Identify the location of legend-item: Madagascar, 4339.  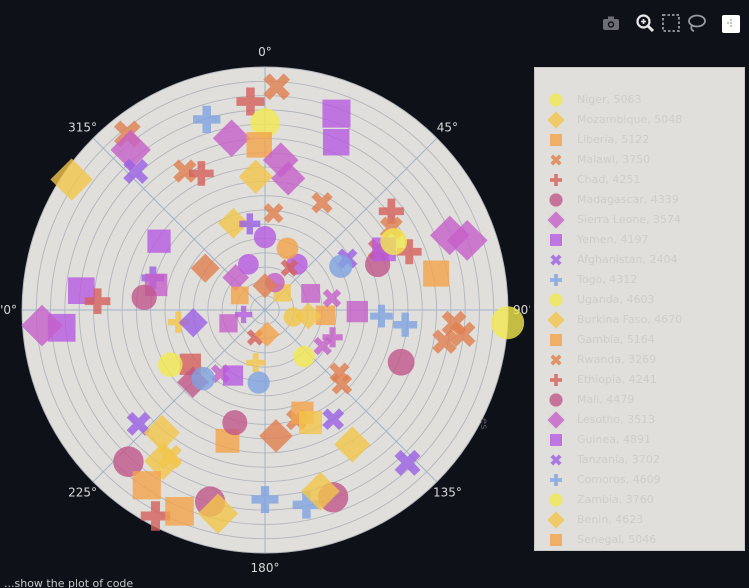
(644, 200).